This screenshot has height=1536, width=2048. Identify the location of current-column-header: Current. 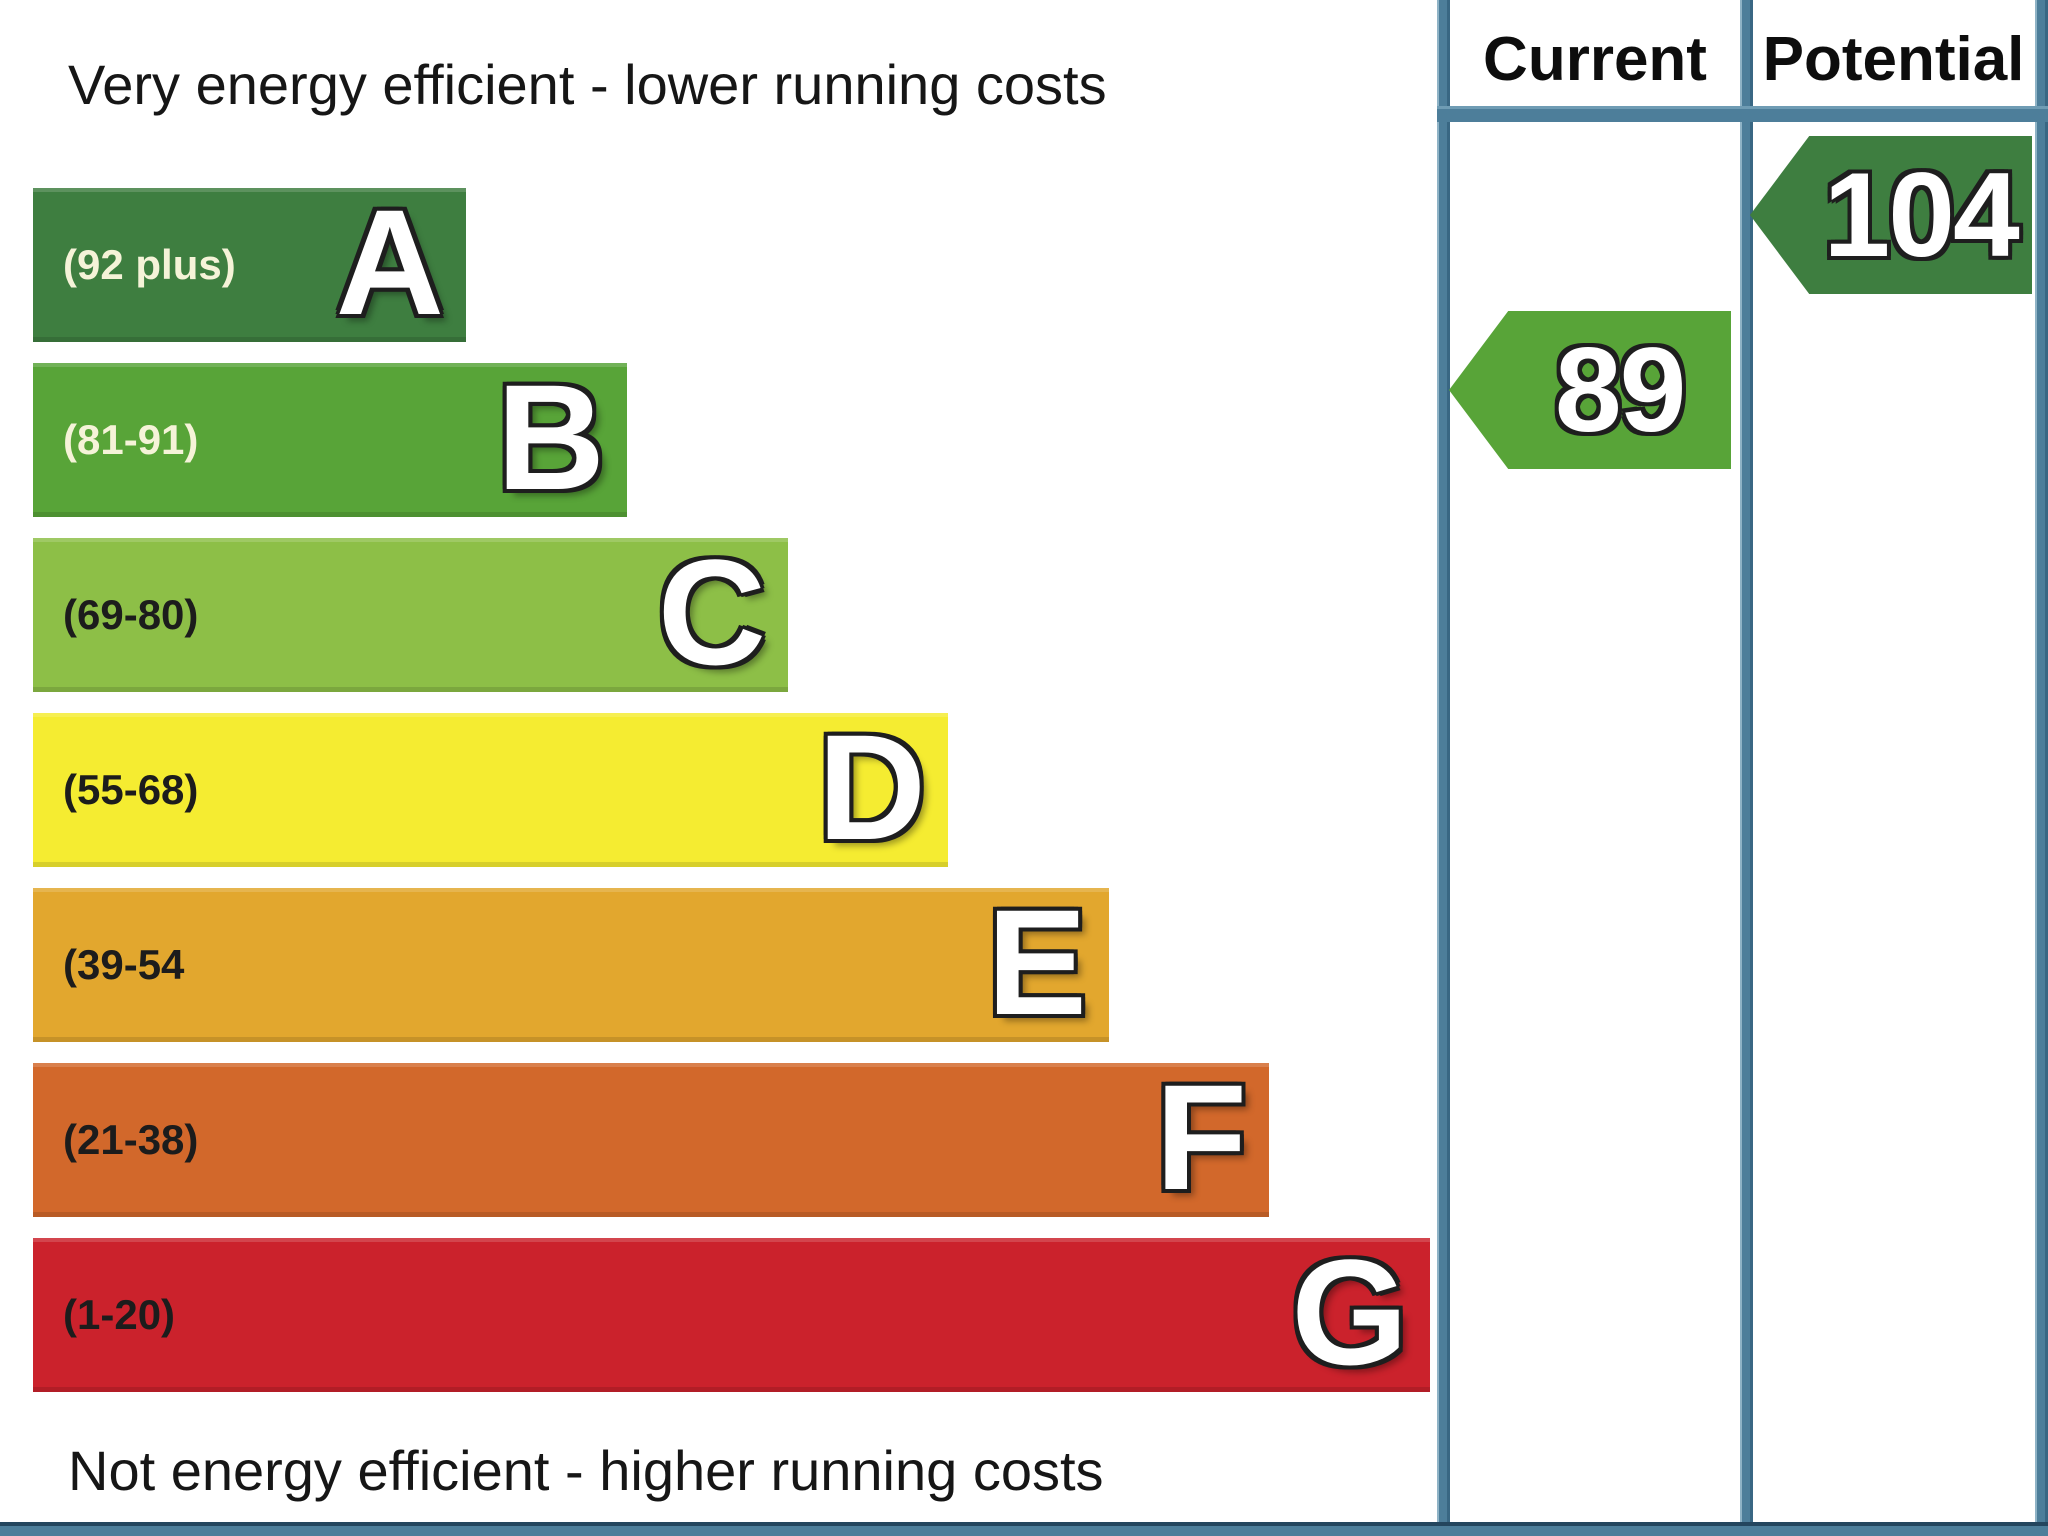
(1595, 59).